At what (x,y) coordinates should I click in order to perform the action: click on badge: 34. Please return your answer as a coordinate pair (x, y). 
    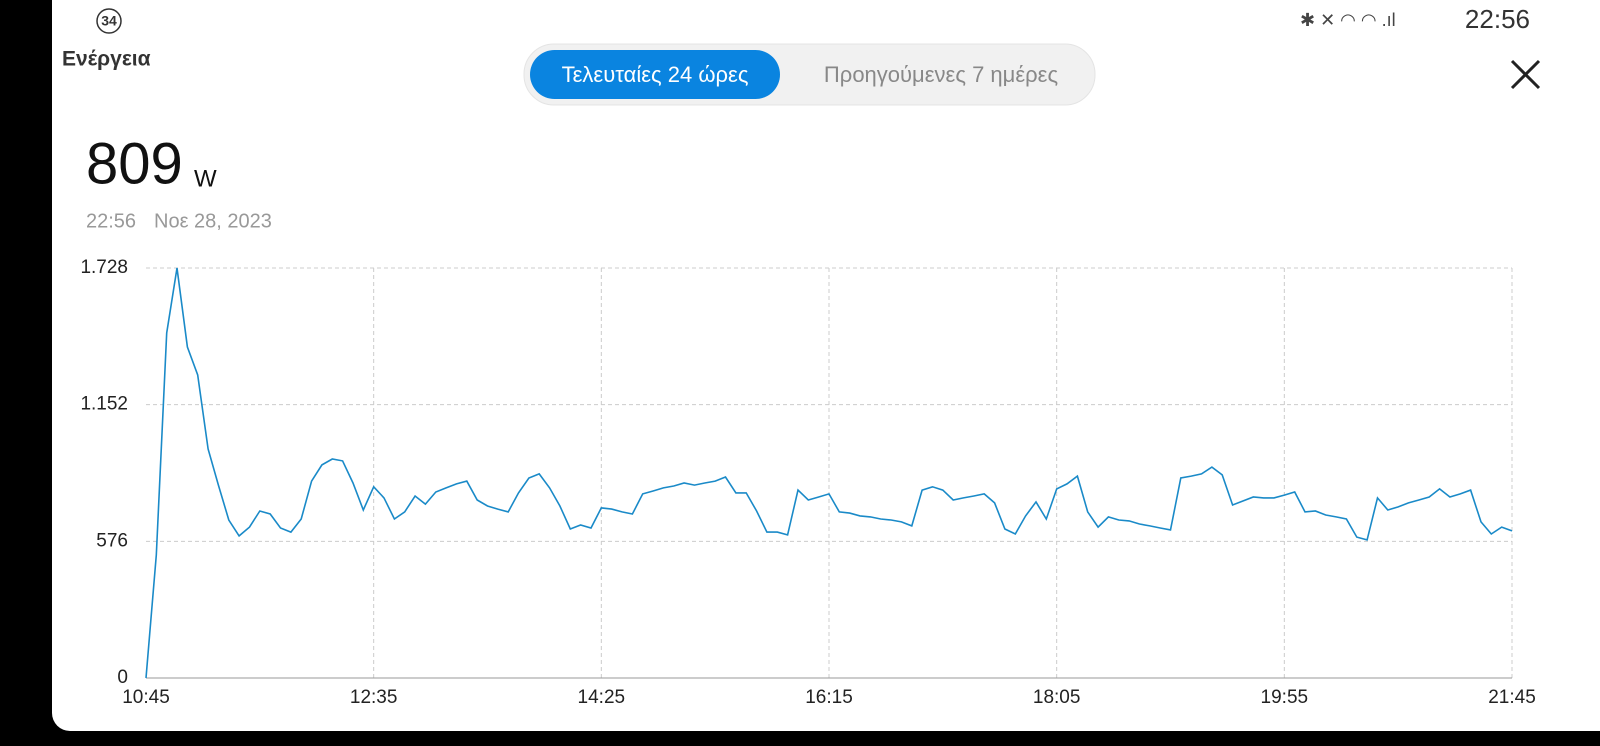
    Looking at the image, I should click on (109, 21).